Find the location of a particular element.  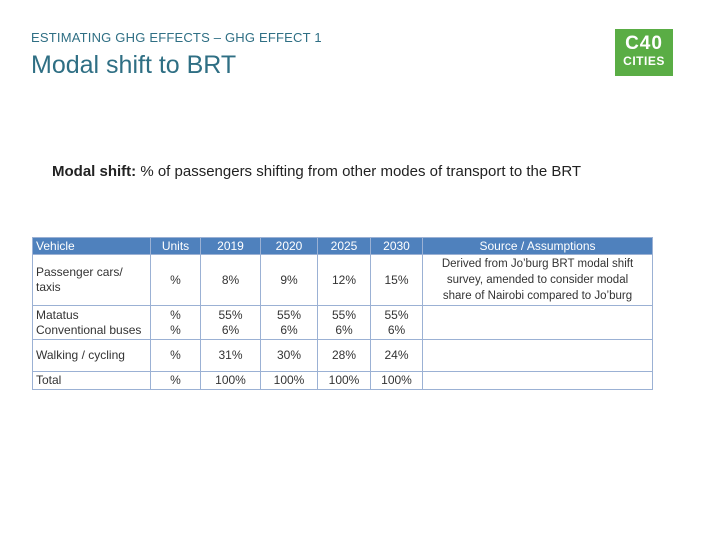

column-header: Units is located at coordinates (175, 246).